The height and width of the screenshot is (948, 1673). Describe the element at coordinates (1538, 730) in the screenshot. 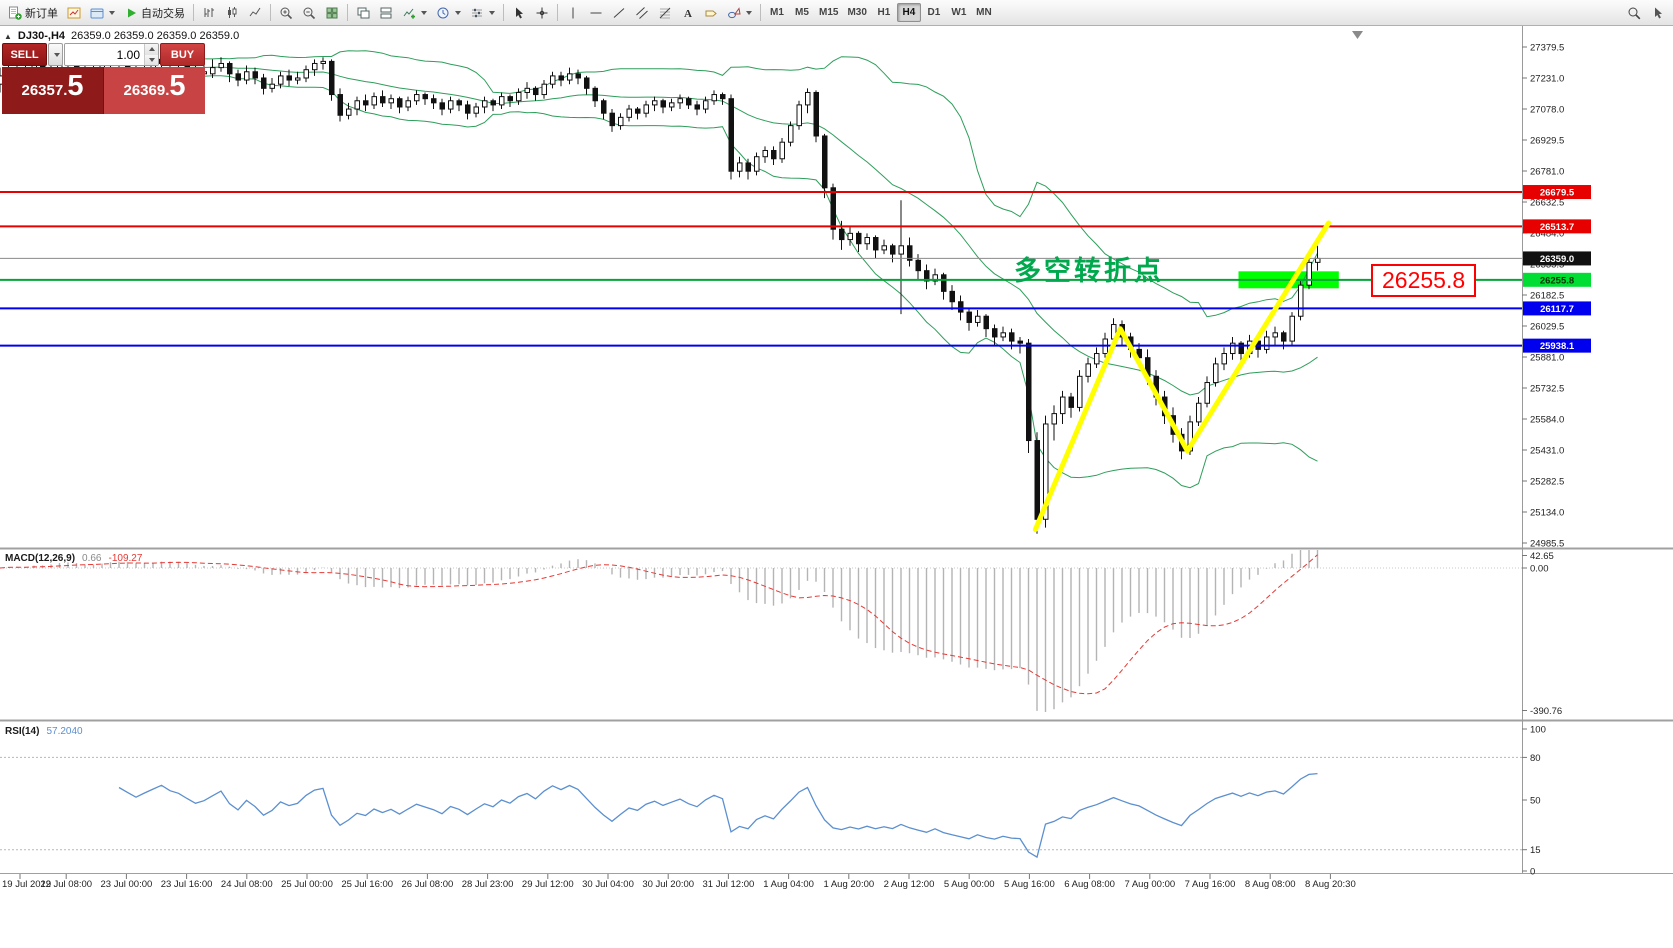

I see `rsi-axis-label: 100` at that location.